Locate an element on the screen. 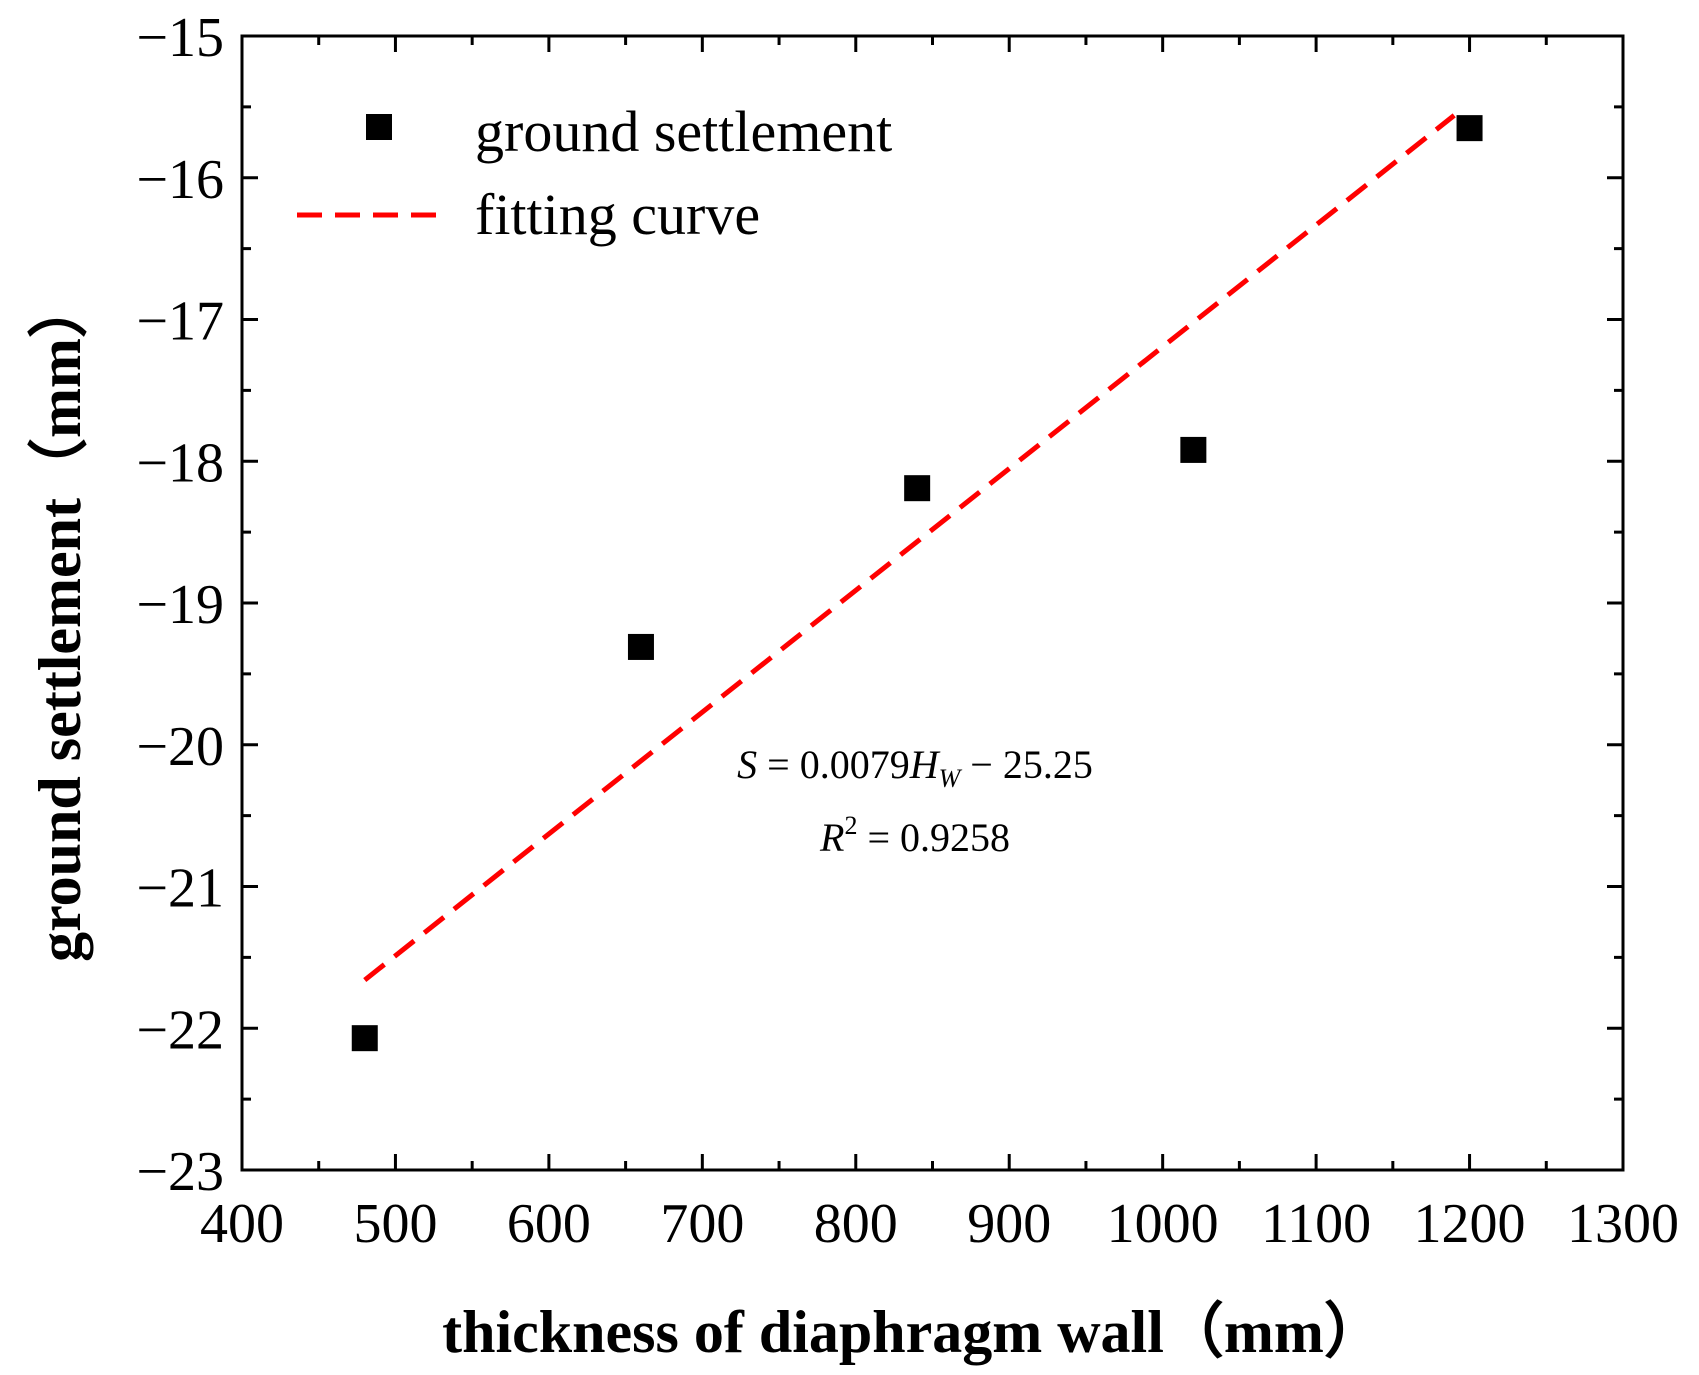 This screenshot has width=1699, height=1375. x-tick-label: 800 is located at coordinates (856, 1224).